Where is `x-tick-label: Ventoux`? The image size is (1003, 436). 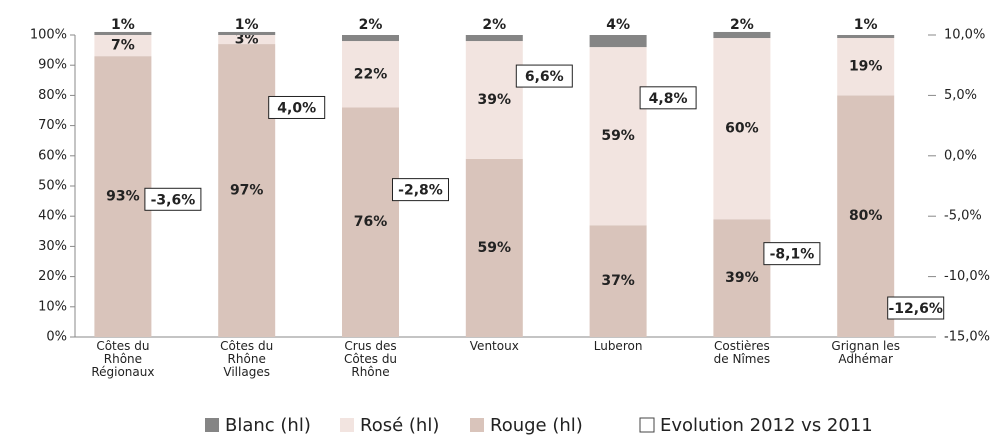
x-tick-label: Ventoux is located at coordinates (494, 346).